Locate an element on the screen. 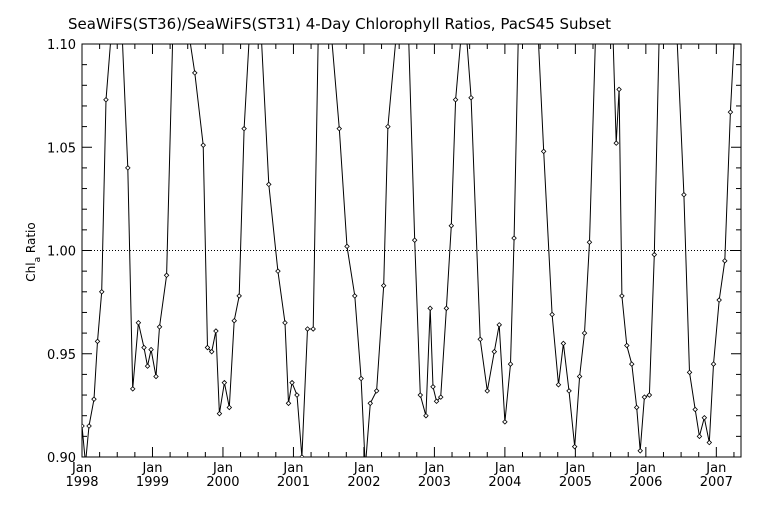 This screenshot has height=512, width=768. svg-text: Chla Ratio is located at coordinates (33, 251).